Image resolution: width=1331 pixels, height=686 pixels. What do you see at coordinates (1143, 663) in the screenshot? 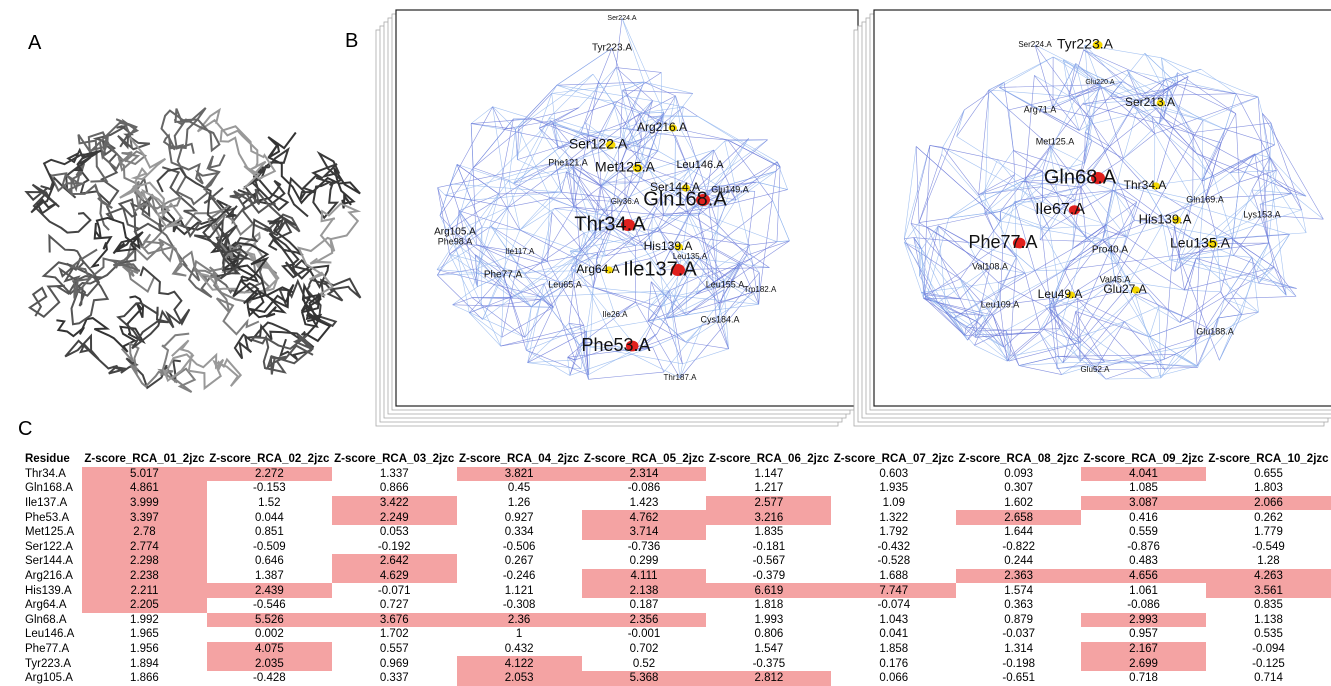
I see `value-cell: 2.699` at bounding box center [1143, 663].